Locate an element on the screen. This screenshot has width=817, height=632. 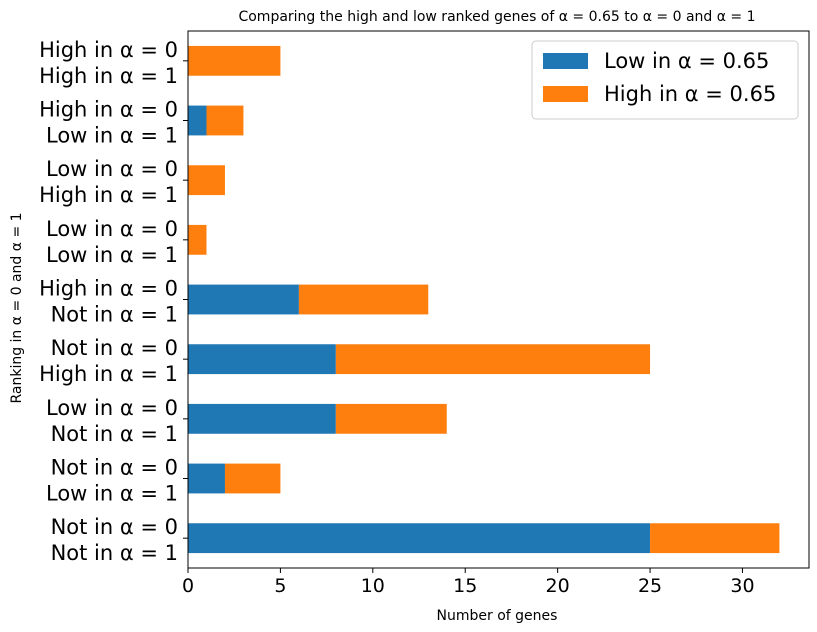
y-tick-label: Low in α = 0 Low in α = 1 is located at coordinates (112, 242).